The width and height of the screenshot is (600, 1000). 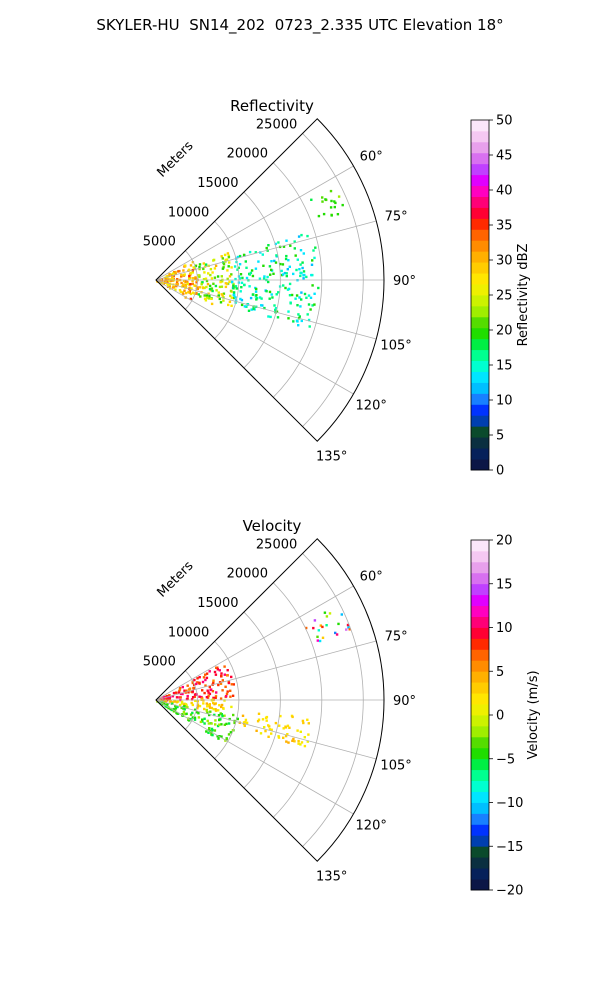 What do you see at coordinates (247, 154) in the screenshot?
I see `radial-tick-label: 20000` at bounding box center [247, 154].